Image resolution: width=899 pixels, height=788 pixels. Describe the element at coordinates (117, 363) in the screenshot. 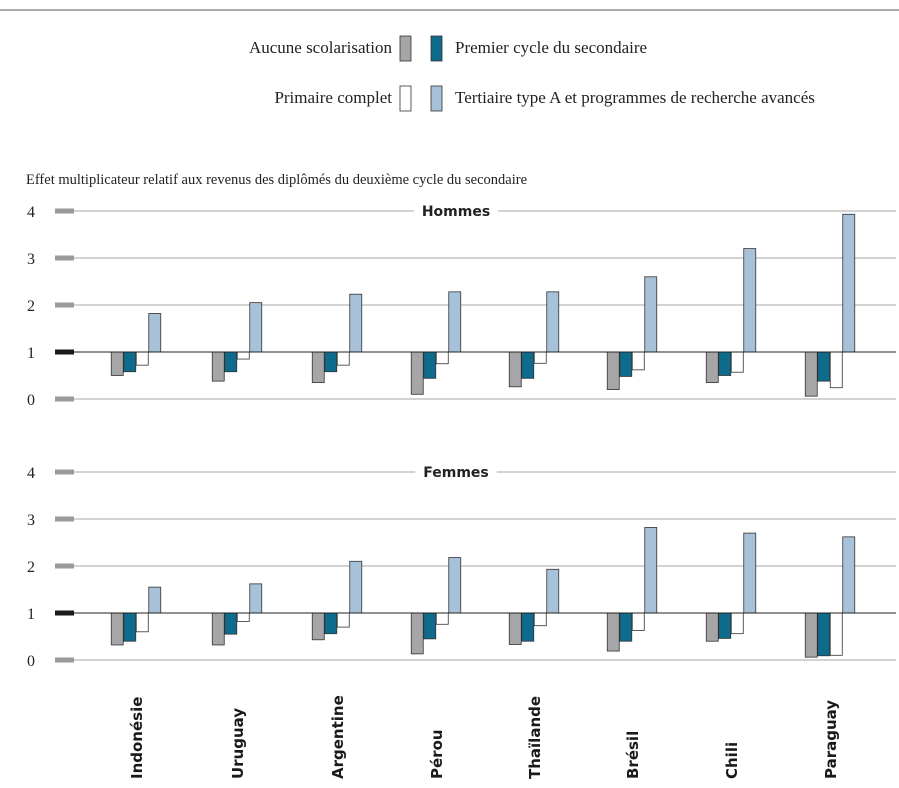

I see `bar-hommes-indonesie-aucune-scolarisation` at that location.